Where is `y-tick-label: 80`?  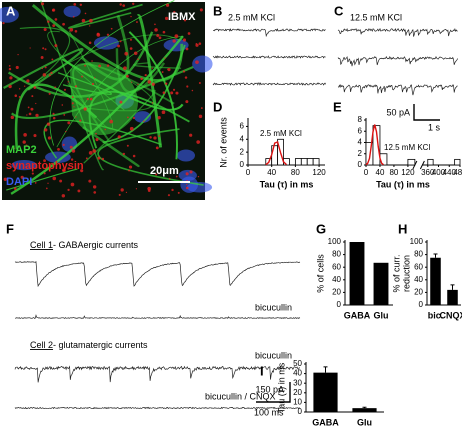 y-tick-label: 80 is located at coordinates (336, 254).